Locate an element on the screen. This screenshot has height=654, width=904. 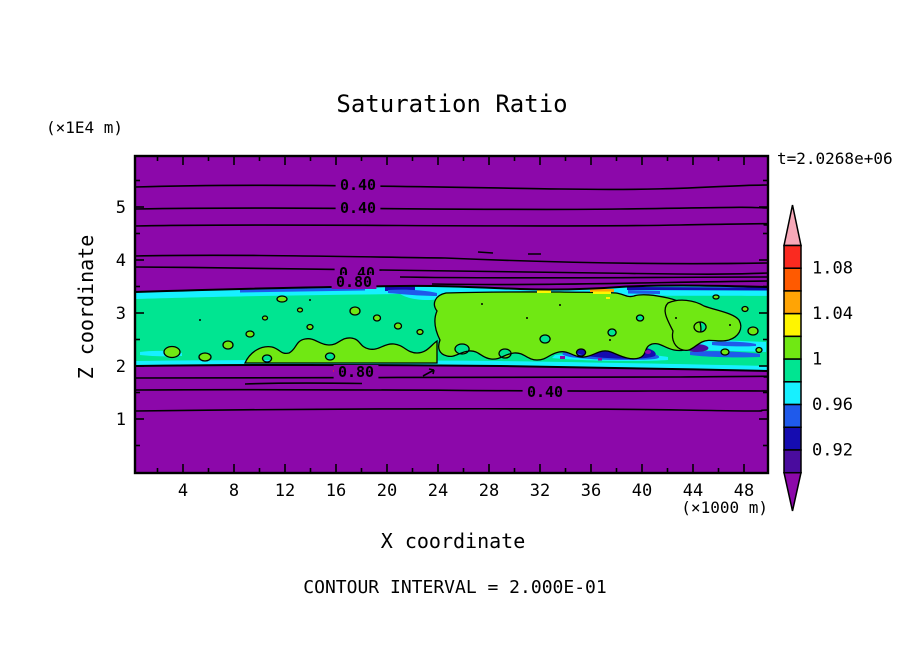
y-tick-label: 4 is located at coordinates (121, 261).